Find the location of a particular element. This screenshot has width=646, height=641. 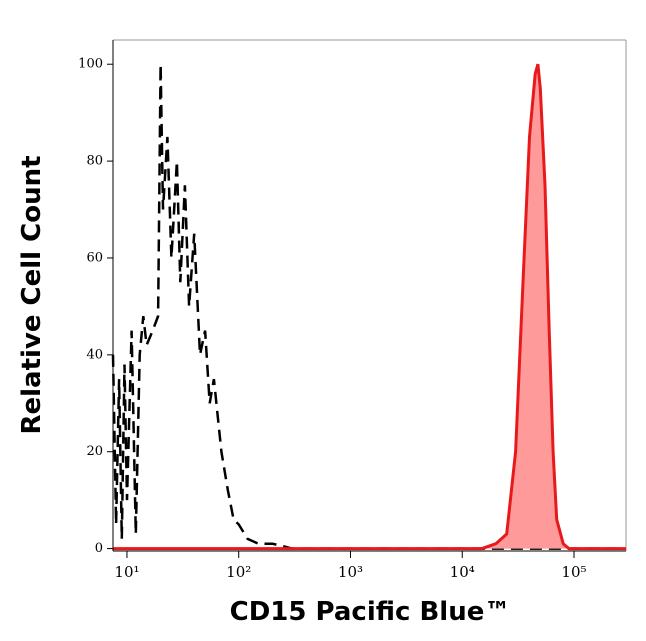

y-tick-label: 60 is located at coordinates (94, 257).